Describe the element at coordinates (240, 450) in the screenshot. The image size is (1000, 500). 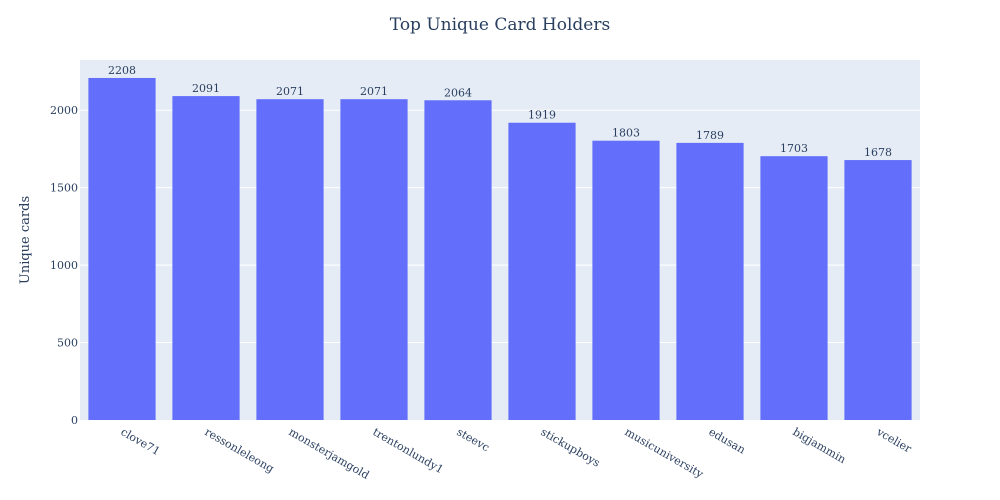
I see `x-tick-label: ressonleleong` at that location.